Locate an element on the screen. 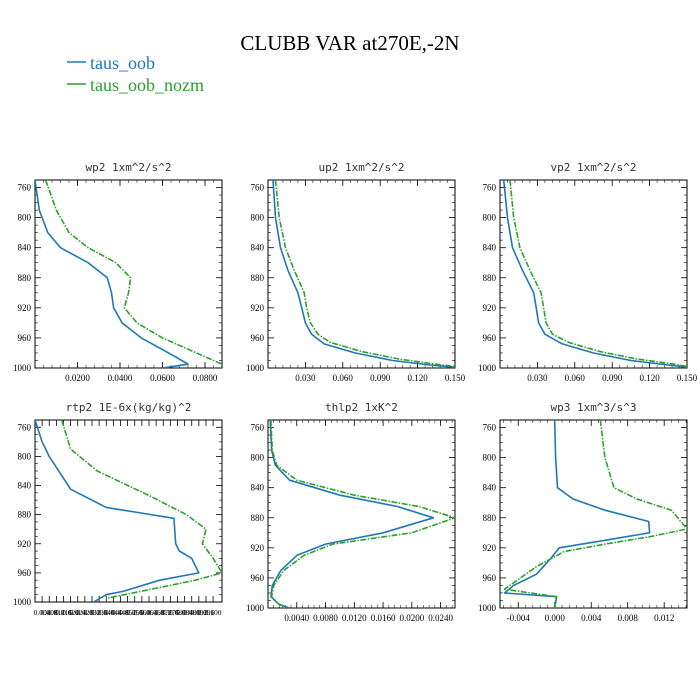 The image size is (700, 700). y-axis-vp2: 760 800 840 880 920 960 1000 is located at coordinates (582, 276).